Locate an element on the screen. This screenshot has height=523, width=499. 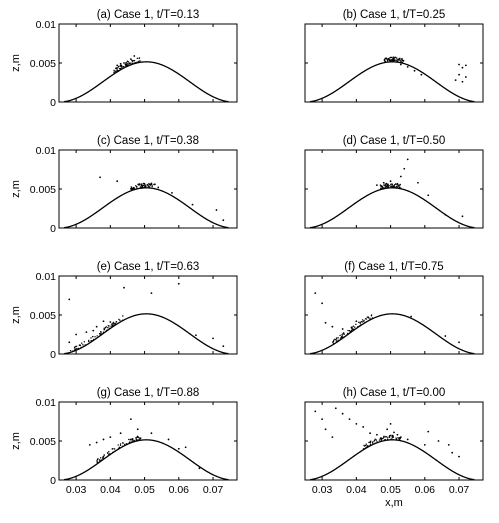
y-tick-label: 0.01 is located at coordinates (46, 151).